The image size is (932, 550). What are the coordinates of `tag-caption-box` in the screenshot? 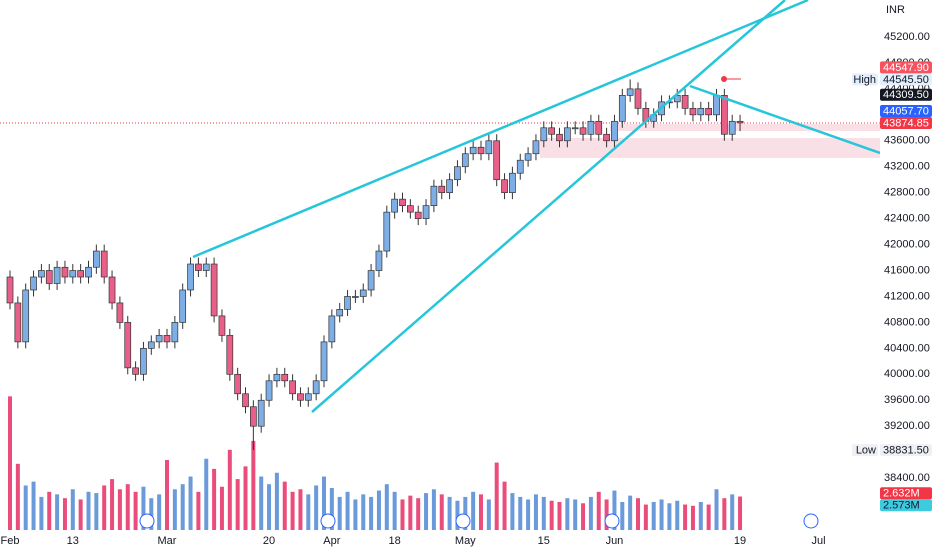 It's located at (865, 79).